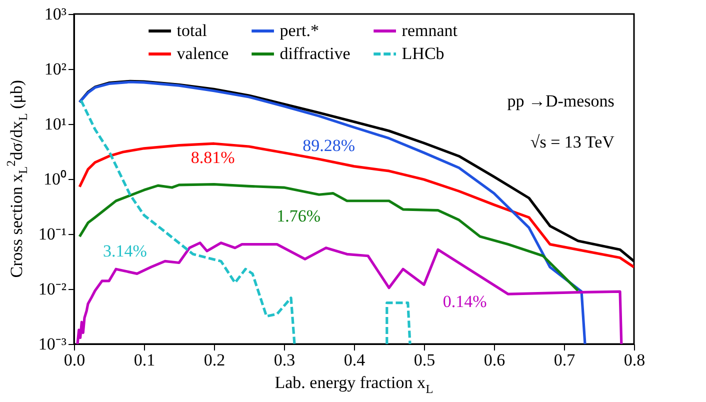  I want to click on x-tick-label: 0.6, so click(495, 360).